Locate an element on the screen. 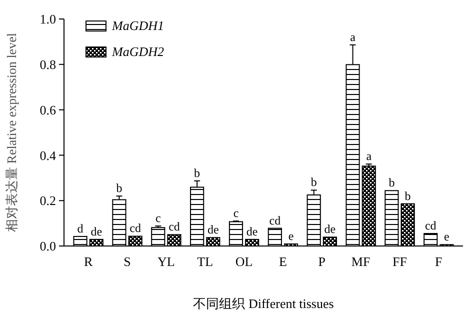  x-tick-label: OL is located at coordinates (244, 261).